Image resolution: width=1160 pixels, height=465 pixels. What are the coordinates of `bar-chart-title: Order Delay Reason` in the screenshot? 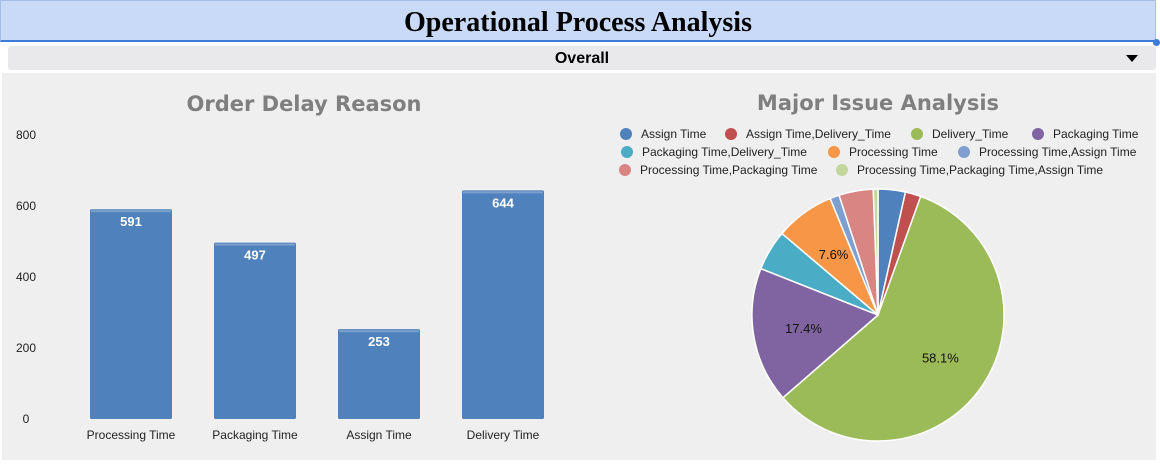 It's located at (303, 104).